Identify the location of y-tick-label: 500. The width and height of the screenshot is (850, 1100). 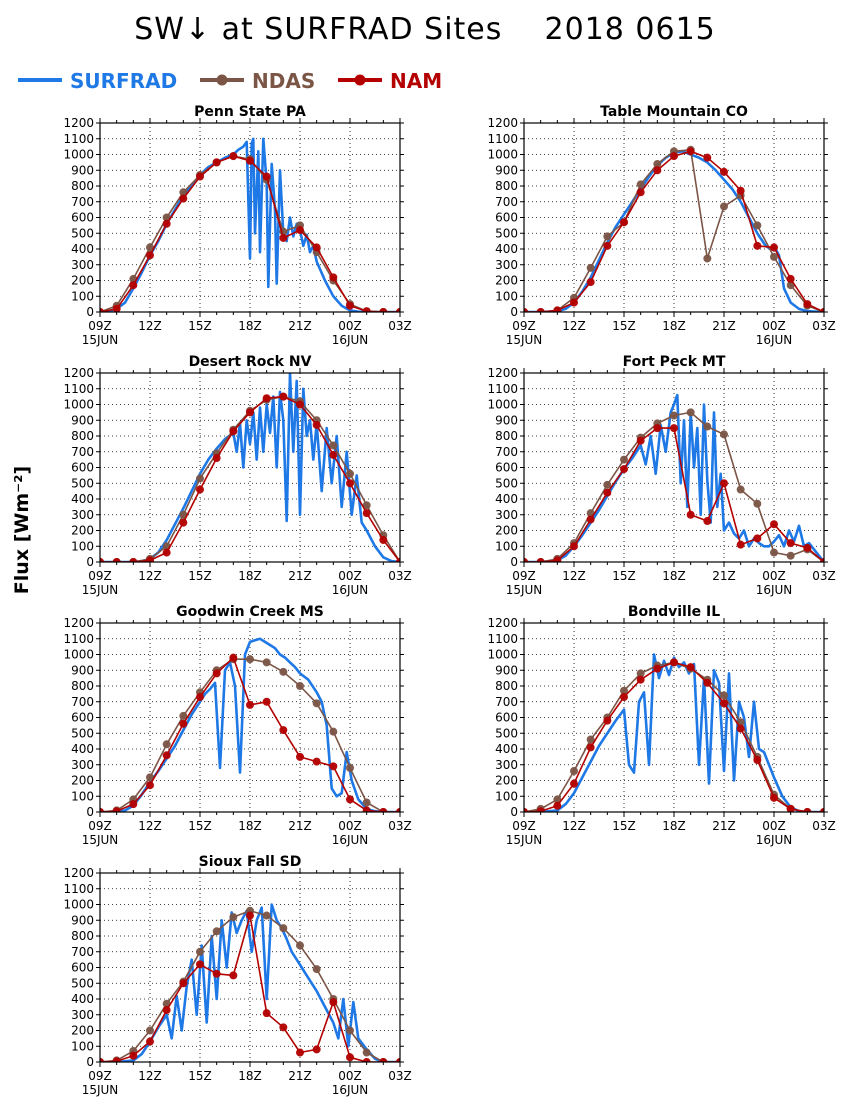
(506, 733).